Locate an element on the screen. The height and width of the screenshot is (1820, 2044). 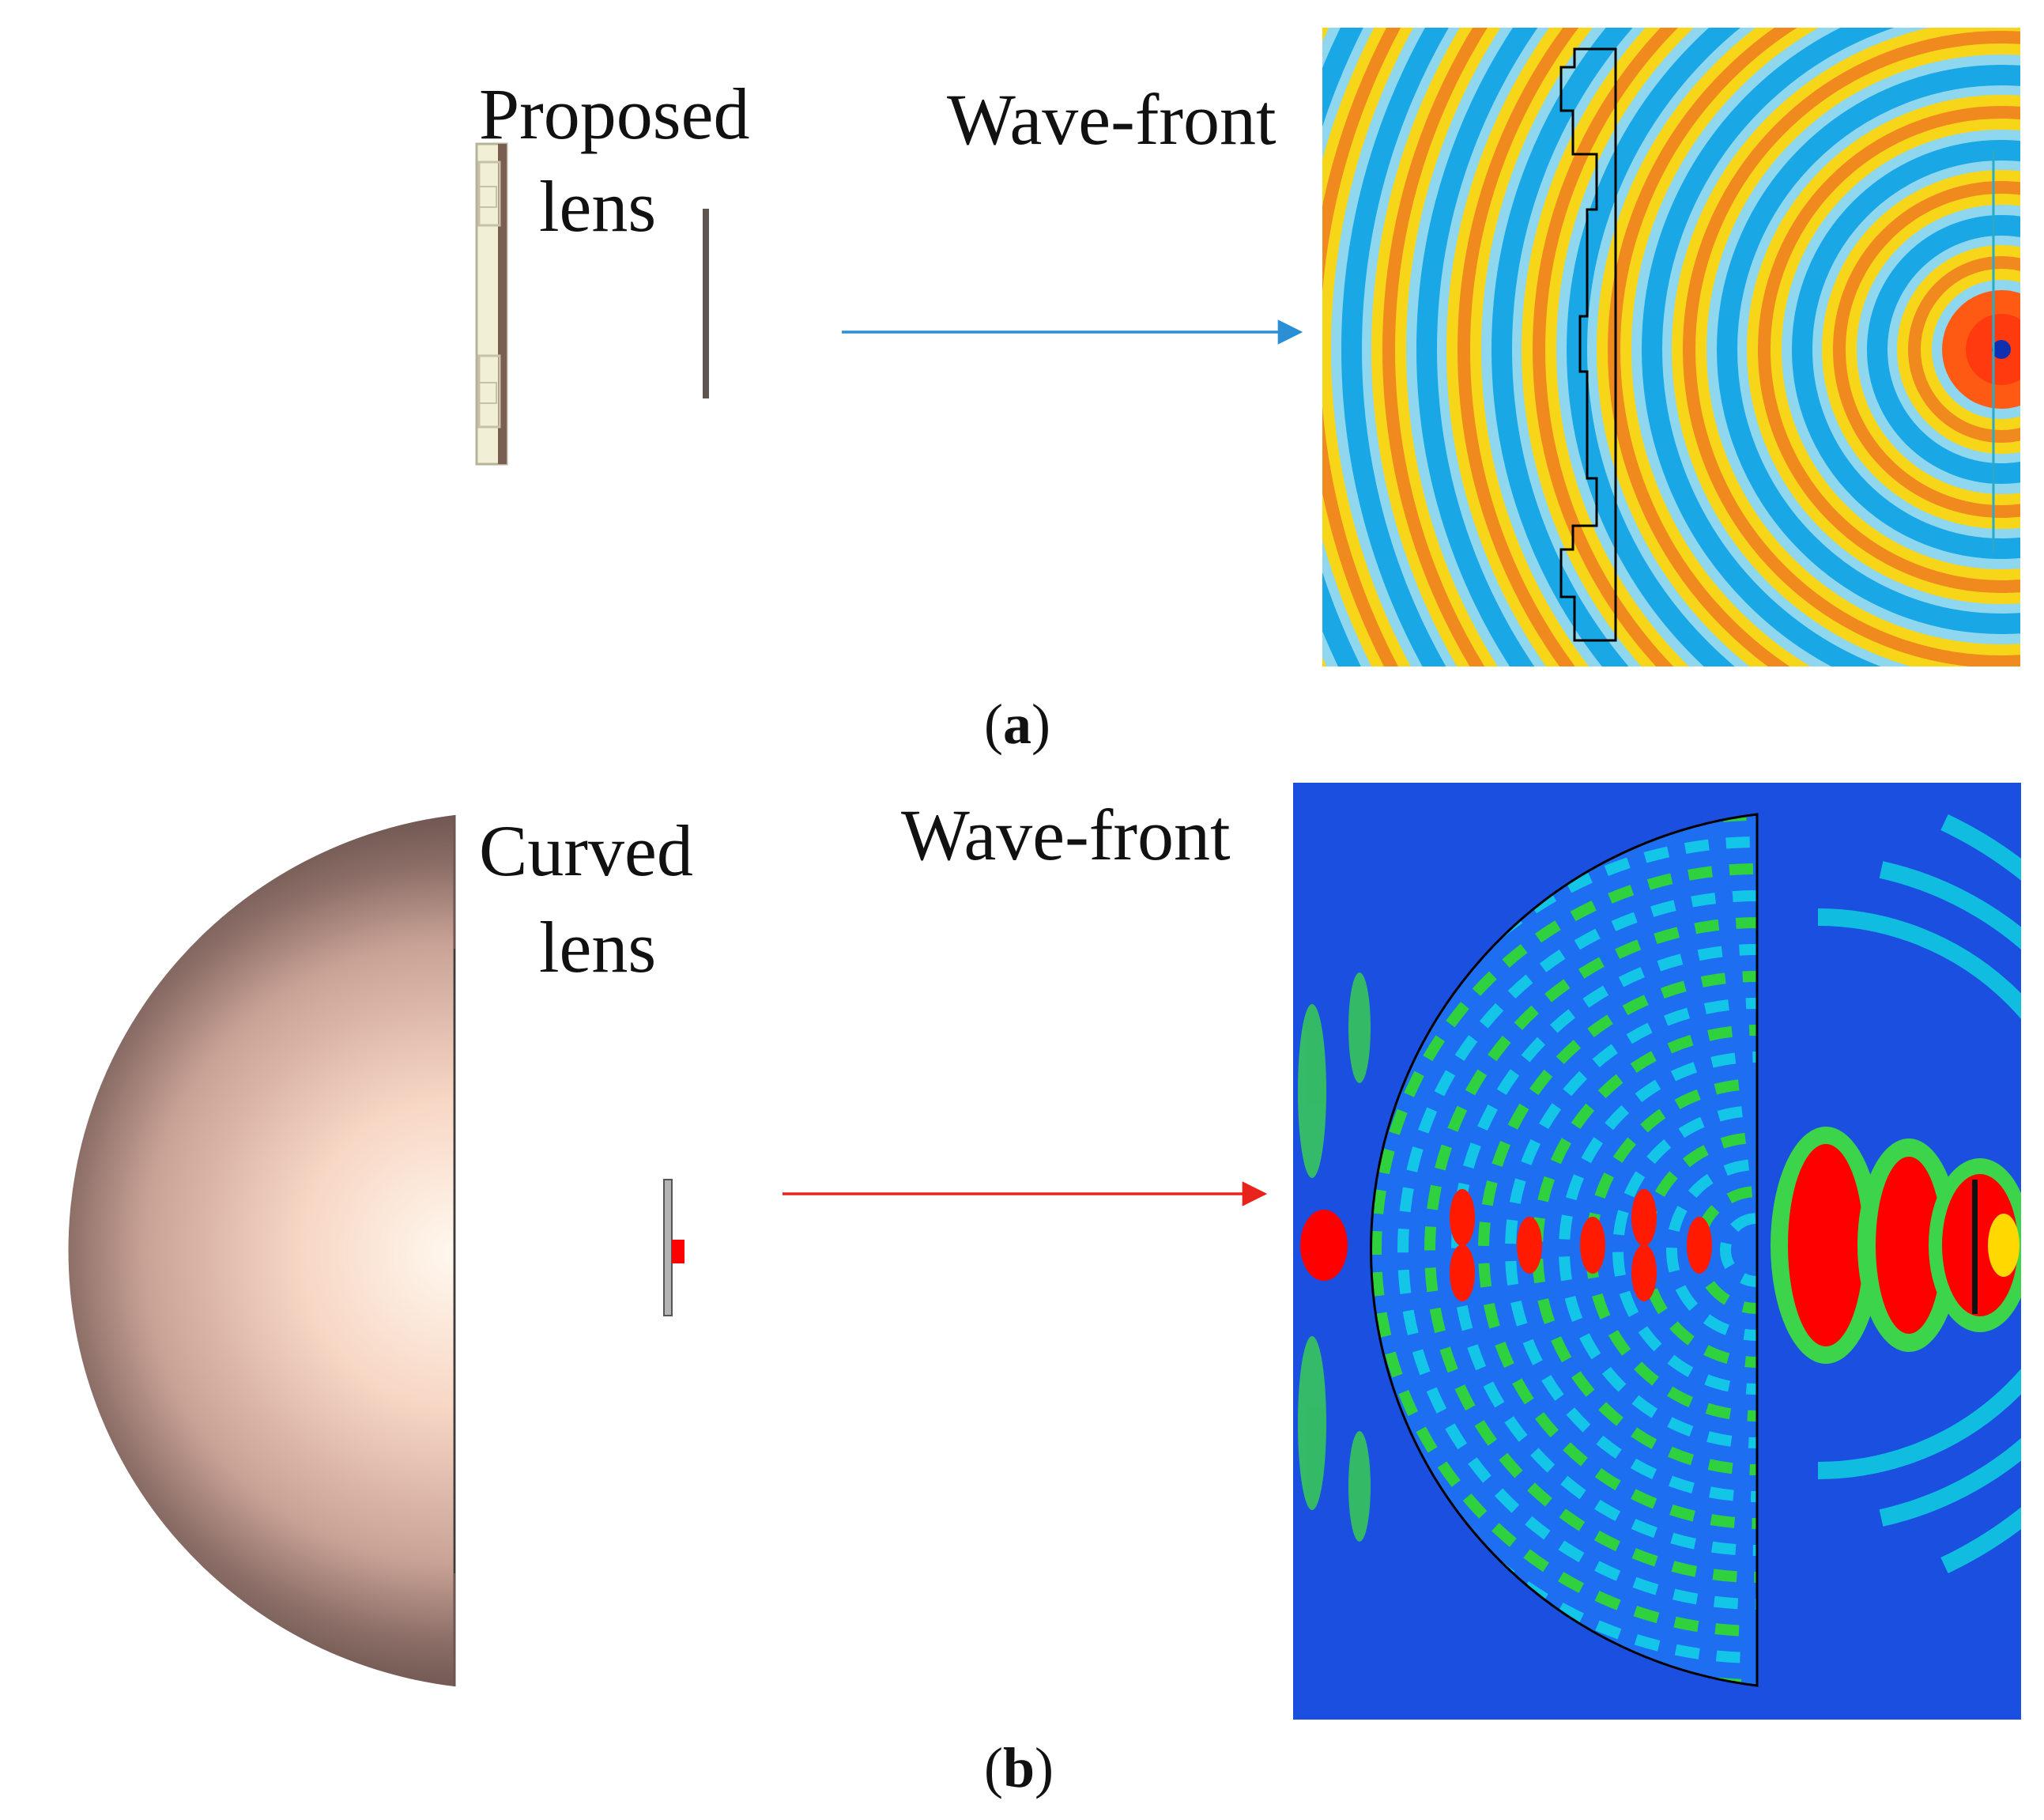
feed-antenna-a is located at coordinates (706, 303).